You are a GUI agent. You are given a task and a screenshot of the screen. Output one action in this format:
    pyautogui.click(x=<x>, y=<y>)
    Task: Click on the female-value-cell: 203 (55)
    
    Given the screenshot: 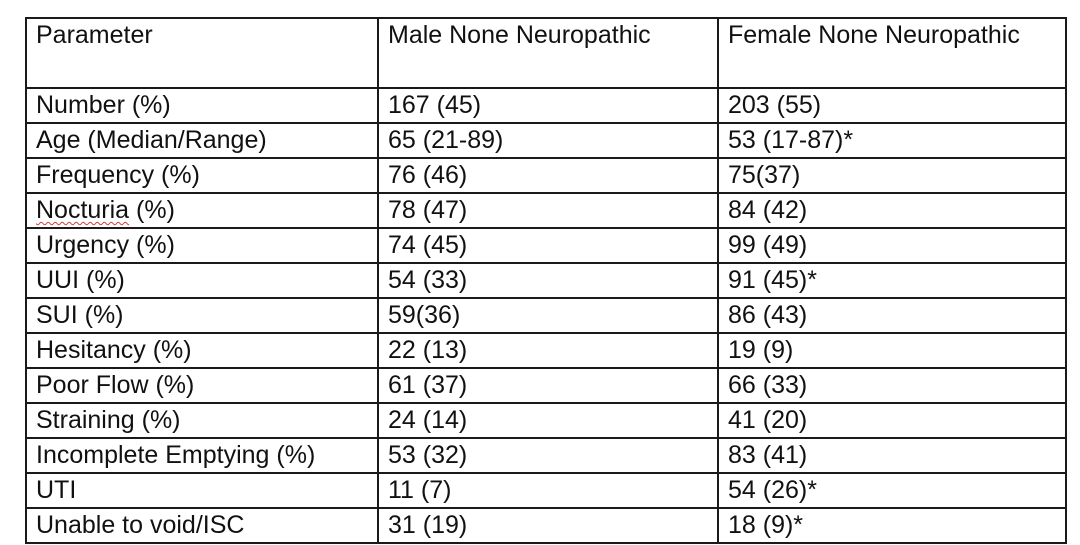 What is the action you would take?
    pyautogui.click(x=892, y=105)
    